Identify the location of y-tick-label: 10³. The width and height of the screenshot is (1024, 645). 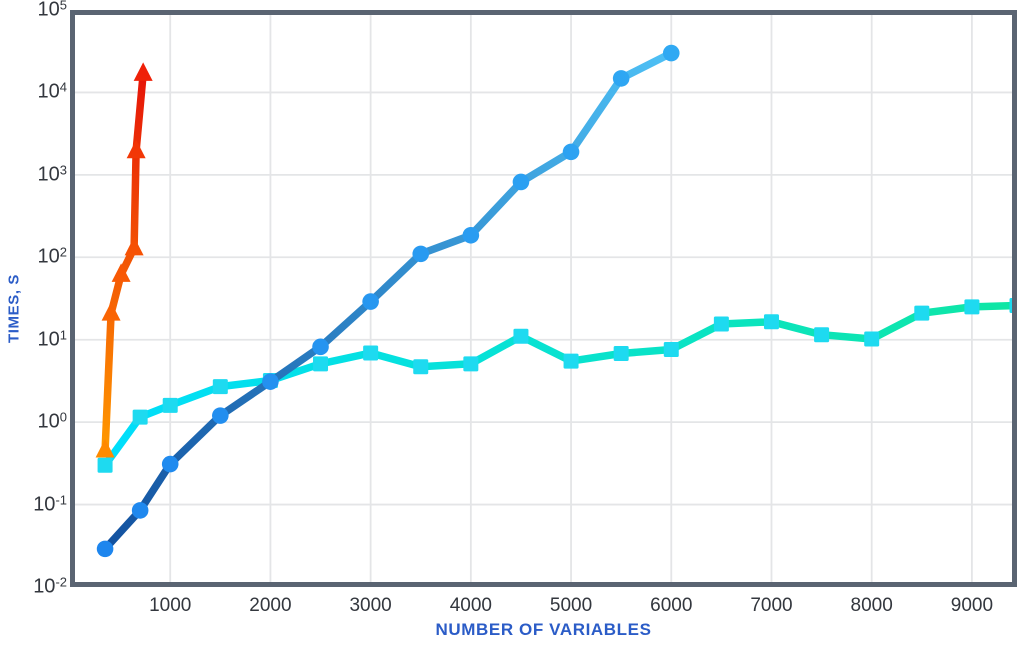
(52, 174).